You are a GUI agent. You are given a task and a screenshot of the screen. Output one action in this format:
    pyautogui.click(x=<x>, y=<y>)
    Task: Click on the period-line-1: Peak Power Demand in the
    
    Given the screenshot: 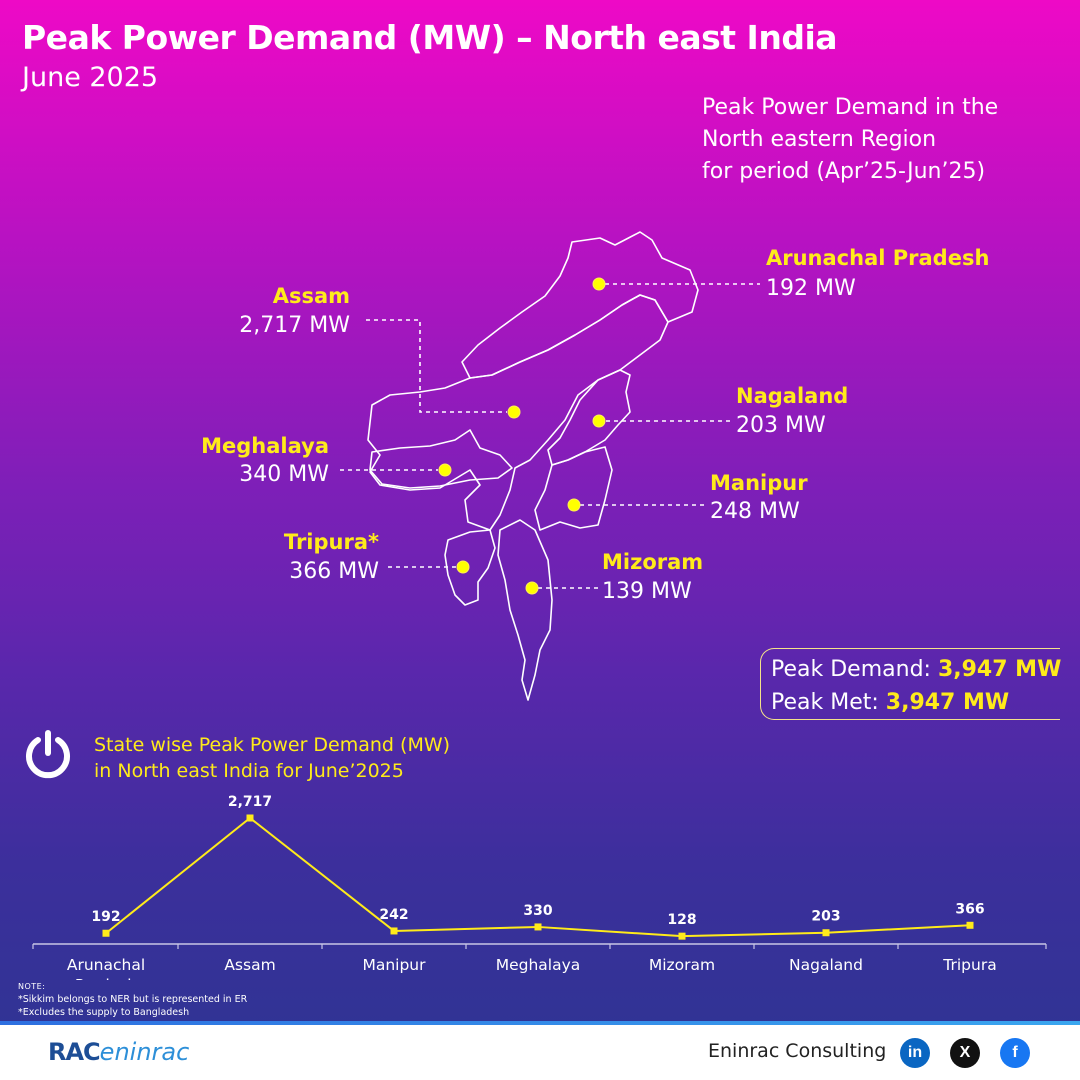 What is the action you would take?
    pyautogui.click(x=850, y=107)
    